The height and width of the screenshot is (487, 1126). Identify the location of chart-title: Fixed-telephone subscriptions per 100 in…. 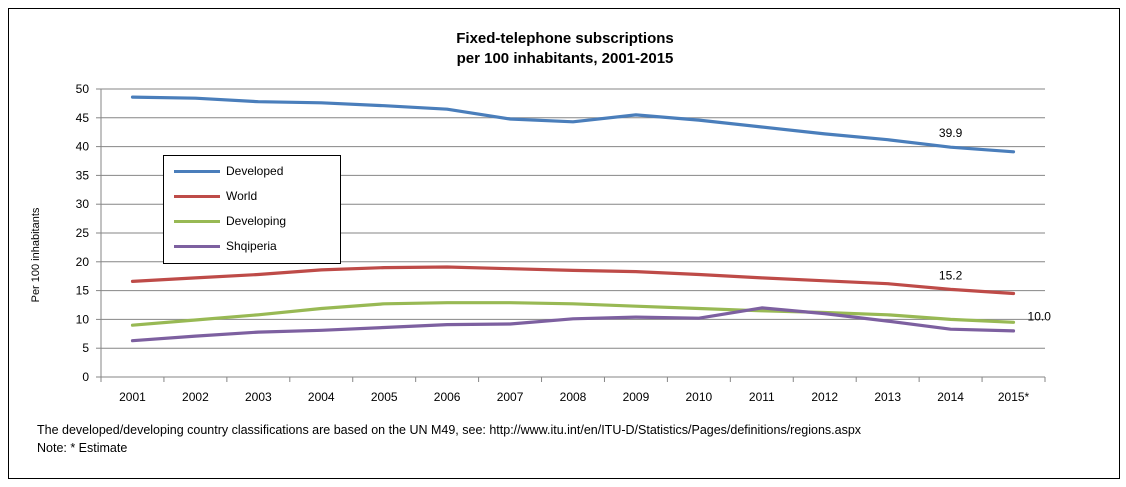
(564, 49).